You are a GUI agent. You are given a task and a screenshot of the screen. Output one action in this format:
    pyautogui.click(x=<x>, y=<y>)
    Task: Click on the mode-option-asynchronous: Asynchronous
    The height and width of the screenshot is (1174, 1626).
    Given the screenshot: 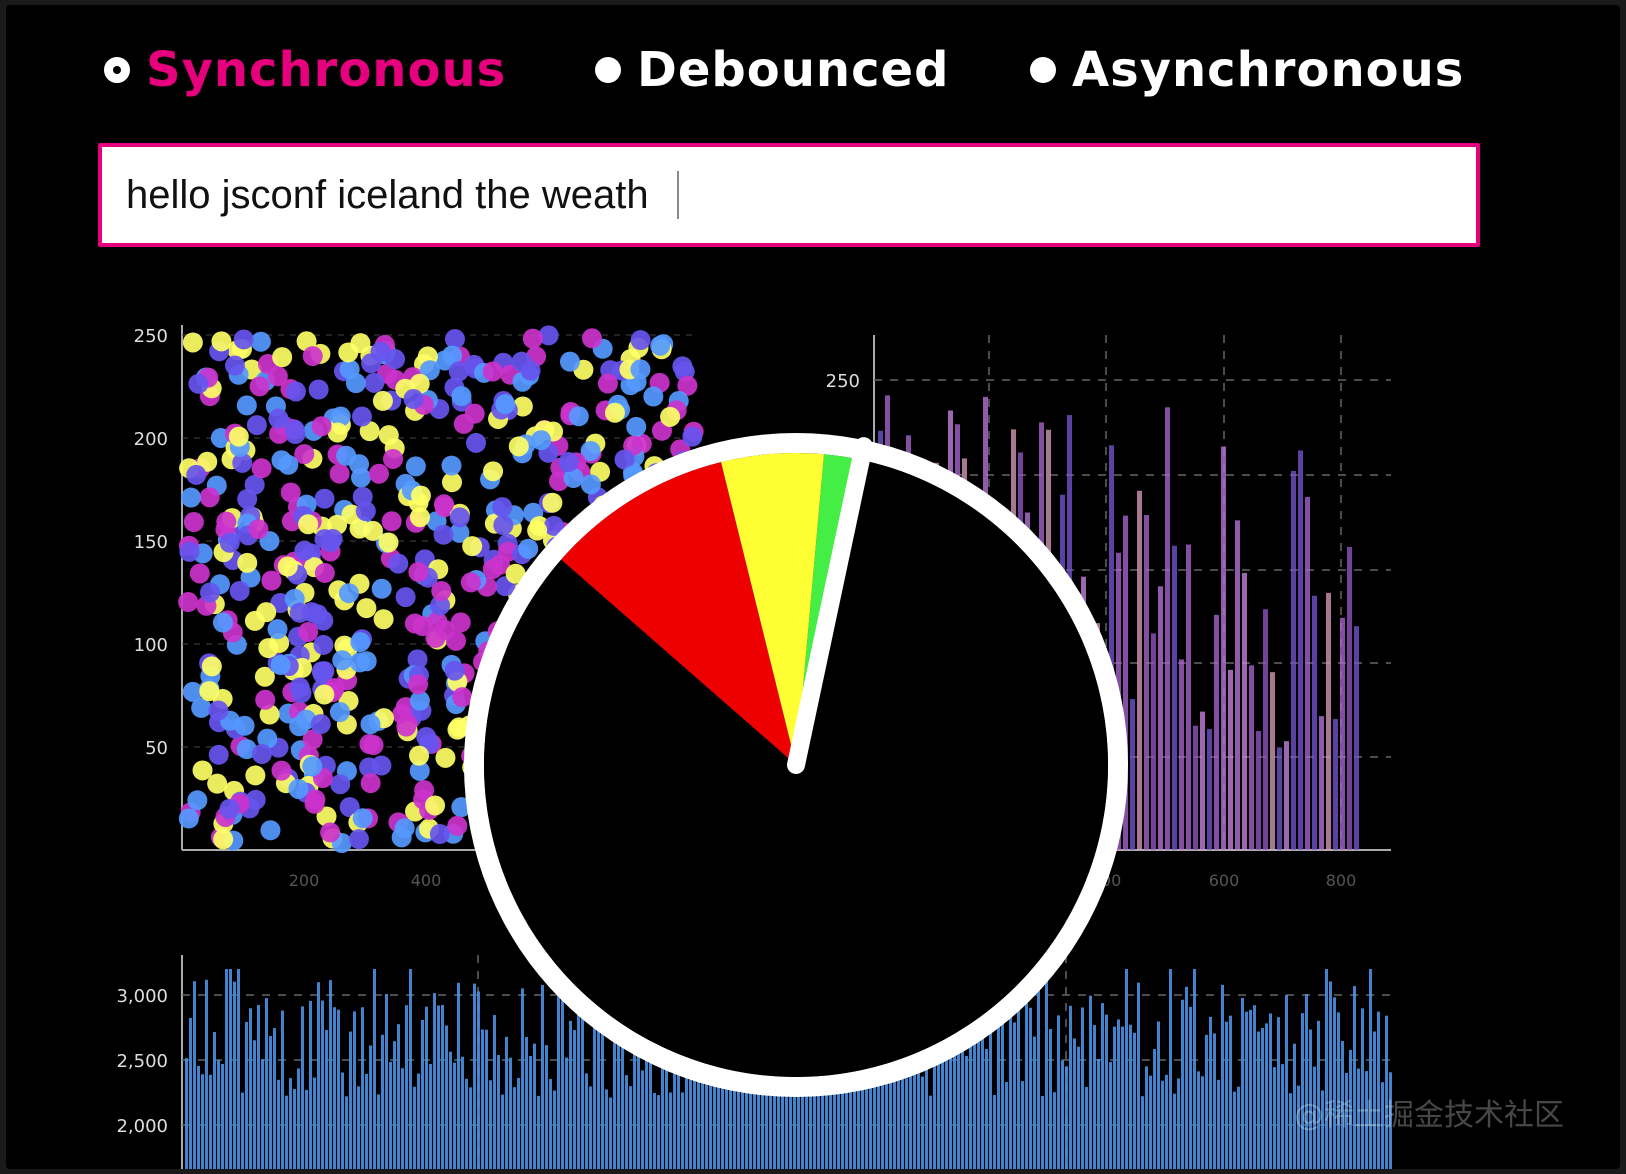 What is the action you would take?
    pyautogui.click(x=1247, y=70)
    